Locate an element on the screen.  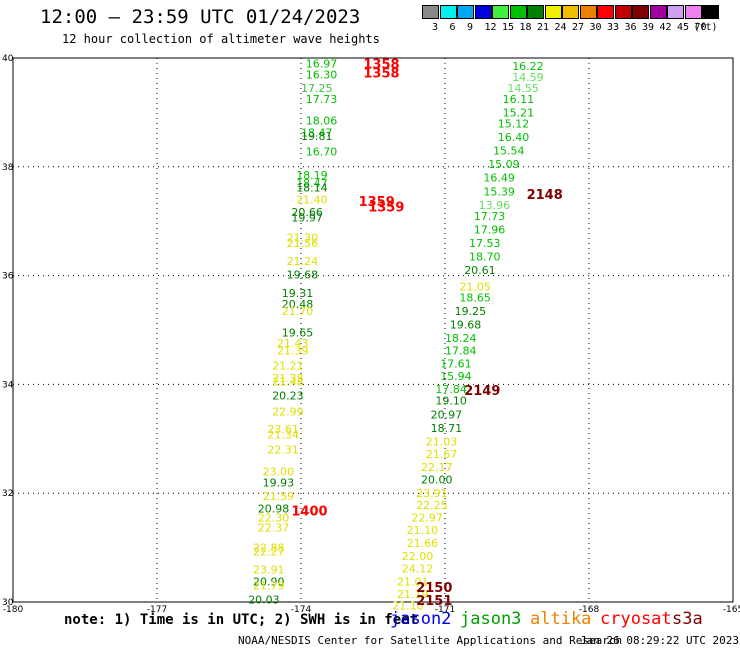
wave-height-label: 20.98 is located at coordinates (274, 508).